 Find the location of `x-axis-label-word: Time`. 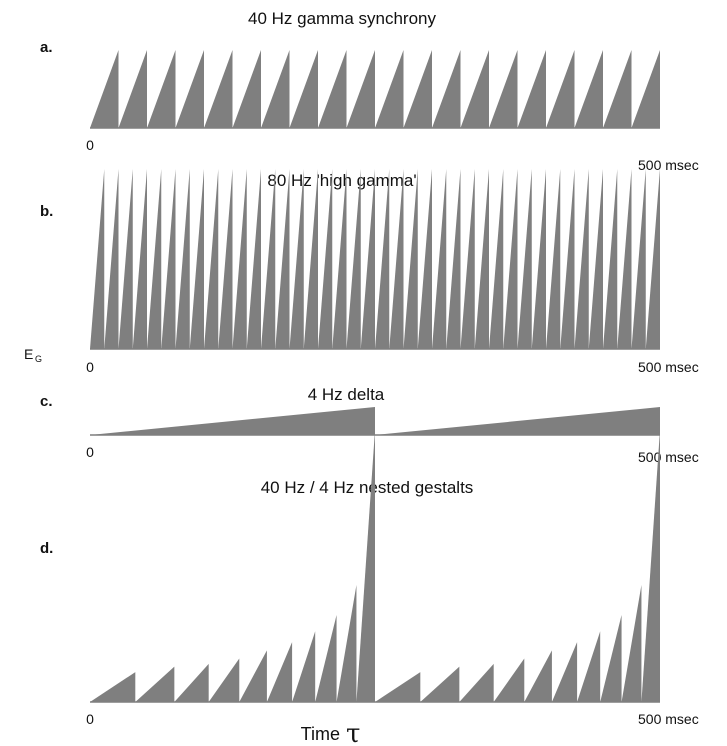

x-axis-label-word: Time is located at coordinates (320, 734).